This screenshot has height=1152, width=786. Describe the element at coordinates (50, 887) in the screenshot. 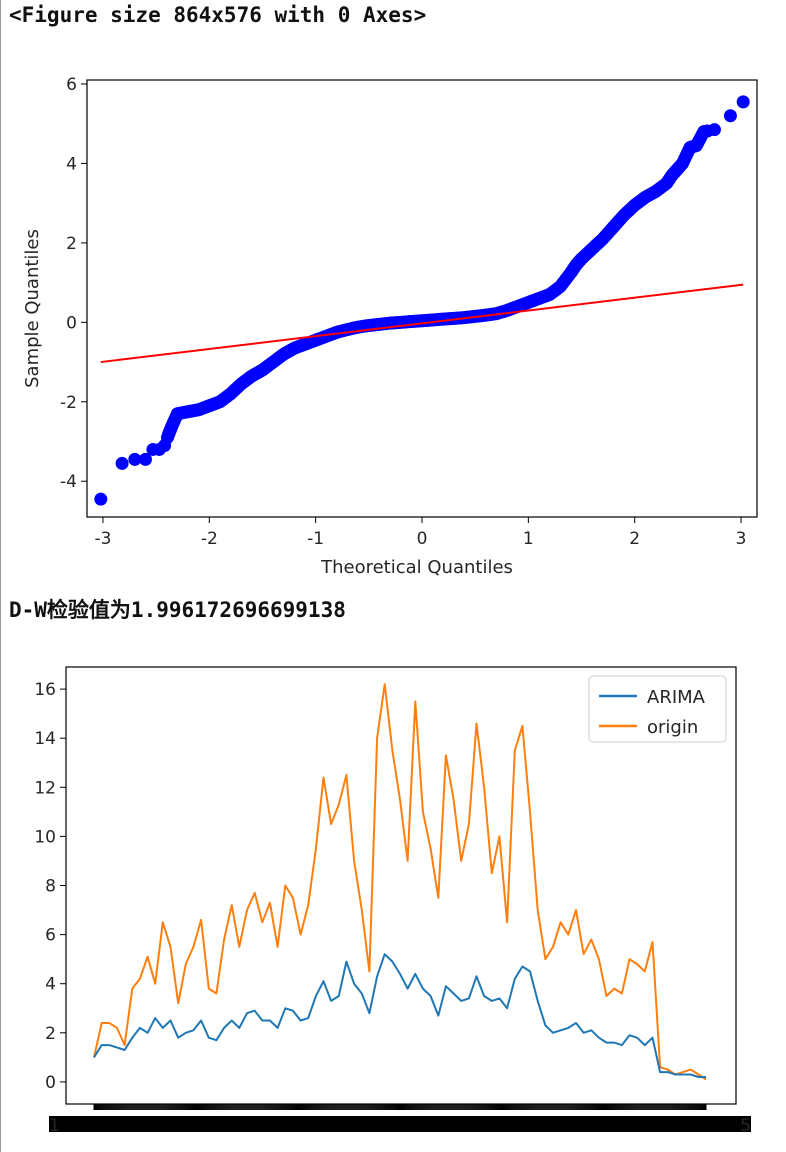

I see `ts-y-tick-label: 8` at that location.